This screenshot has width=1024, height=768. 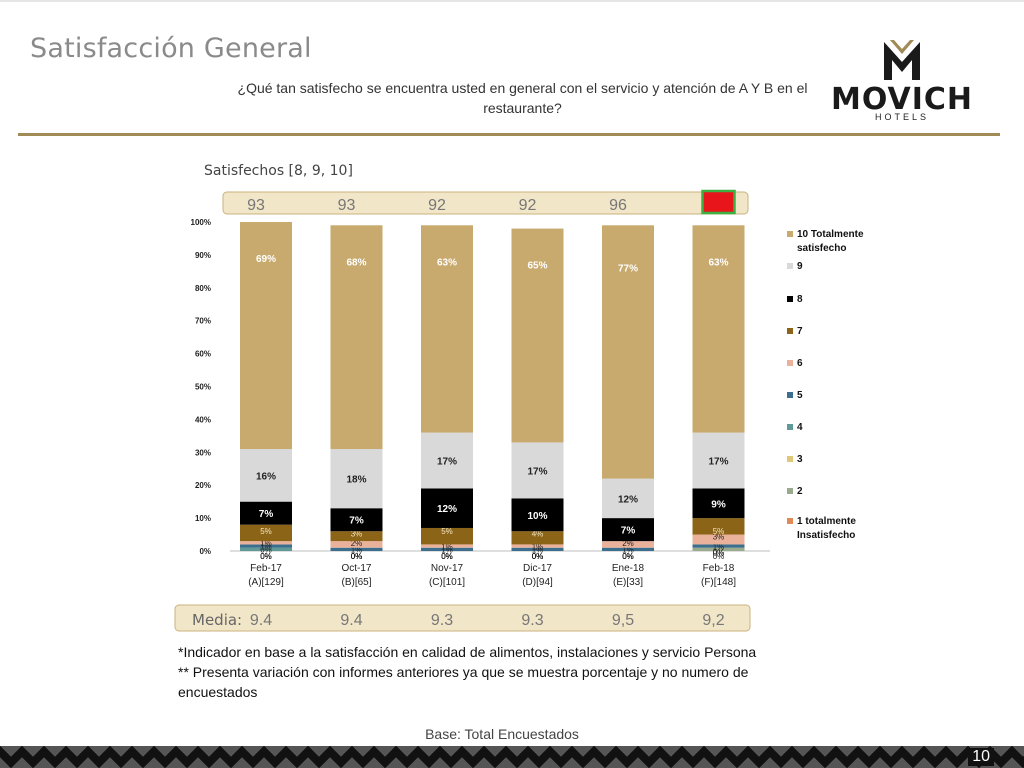 What do you see at coordinates (628, 568) in the screenshot?
I see `x-tick-label: Ene-18` at bounding box center [628, 568].